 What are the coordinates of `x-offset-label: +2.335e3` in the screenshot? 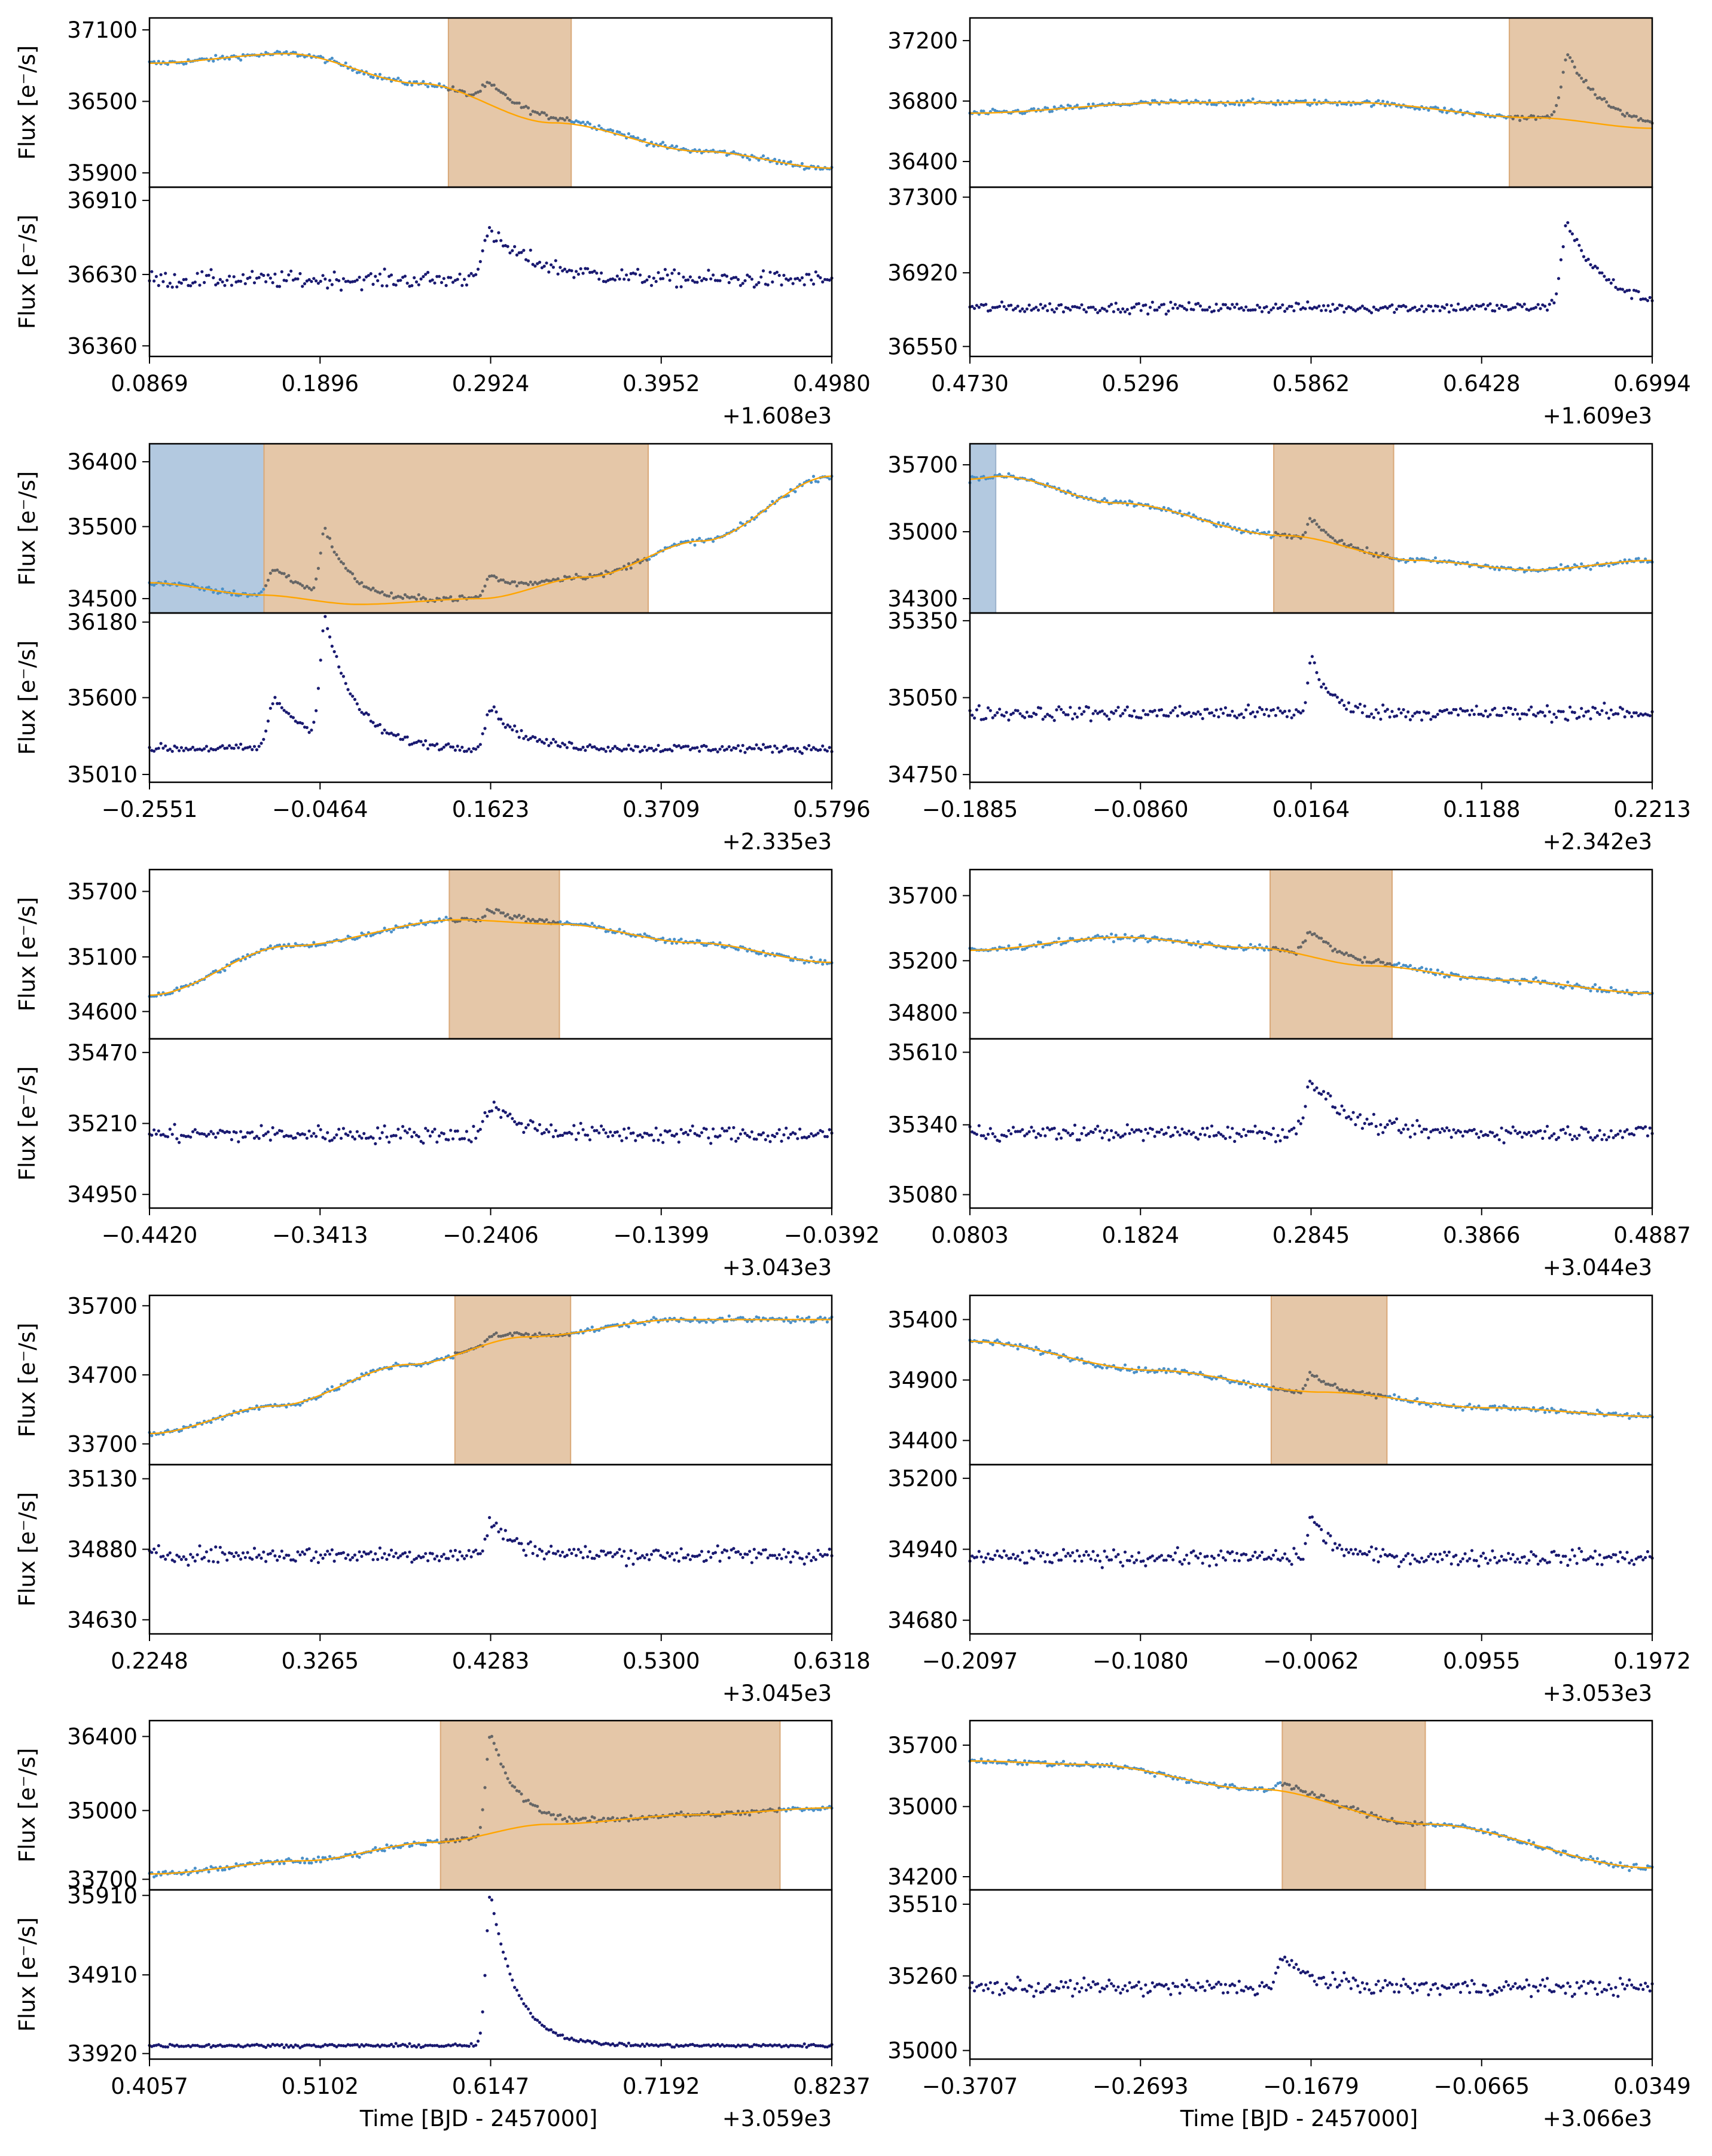 It's located at (777, 842).